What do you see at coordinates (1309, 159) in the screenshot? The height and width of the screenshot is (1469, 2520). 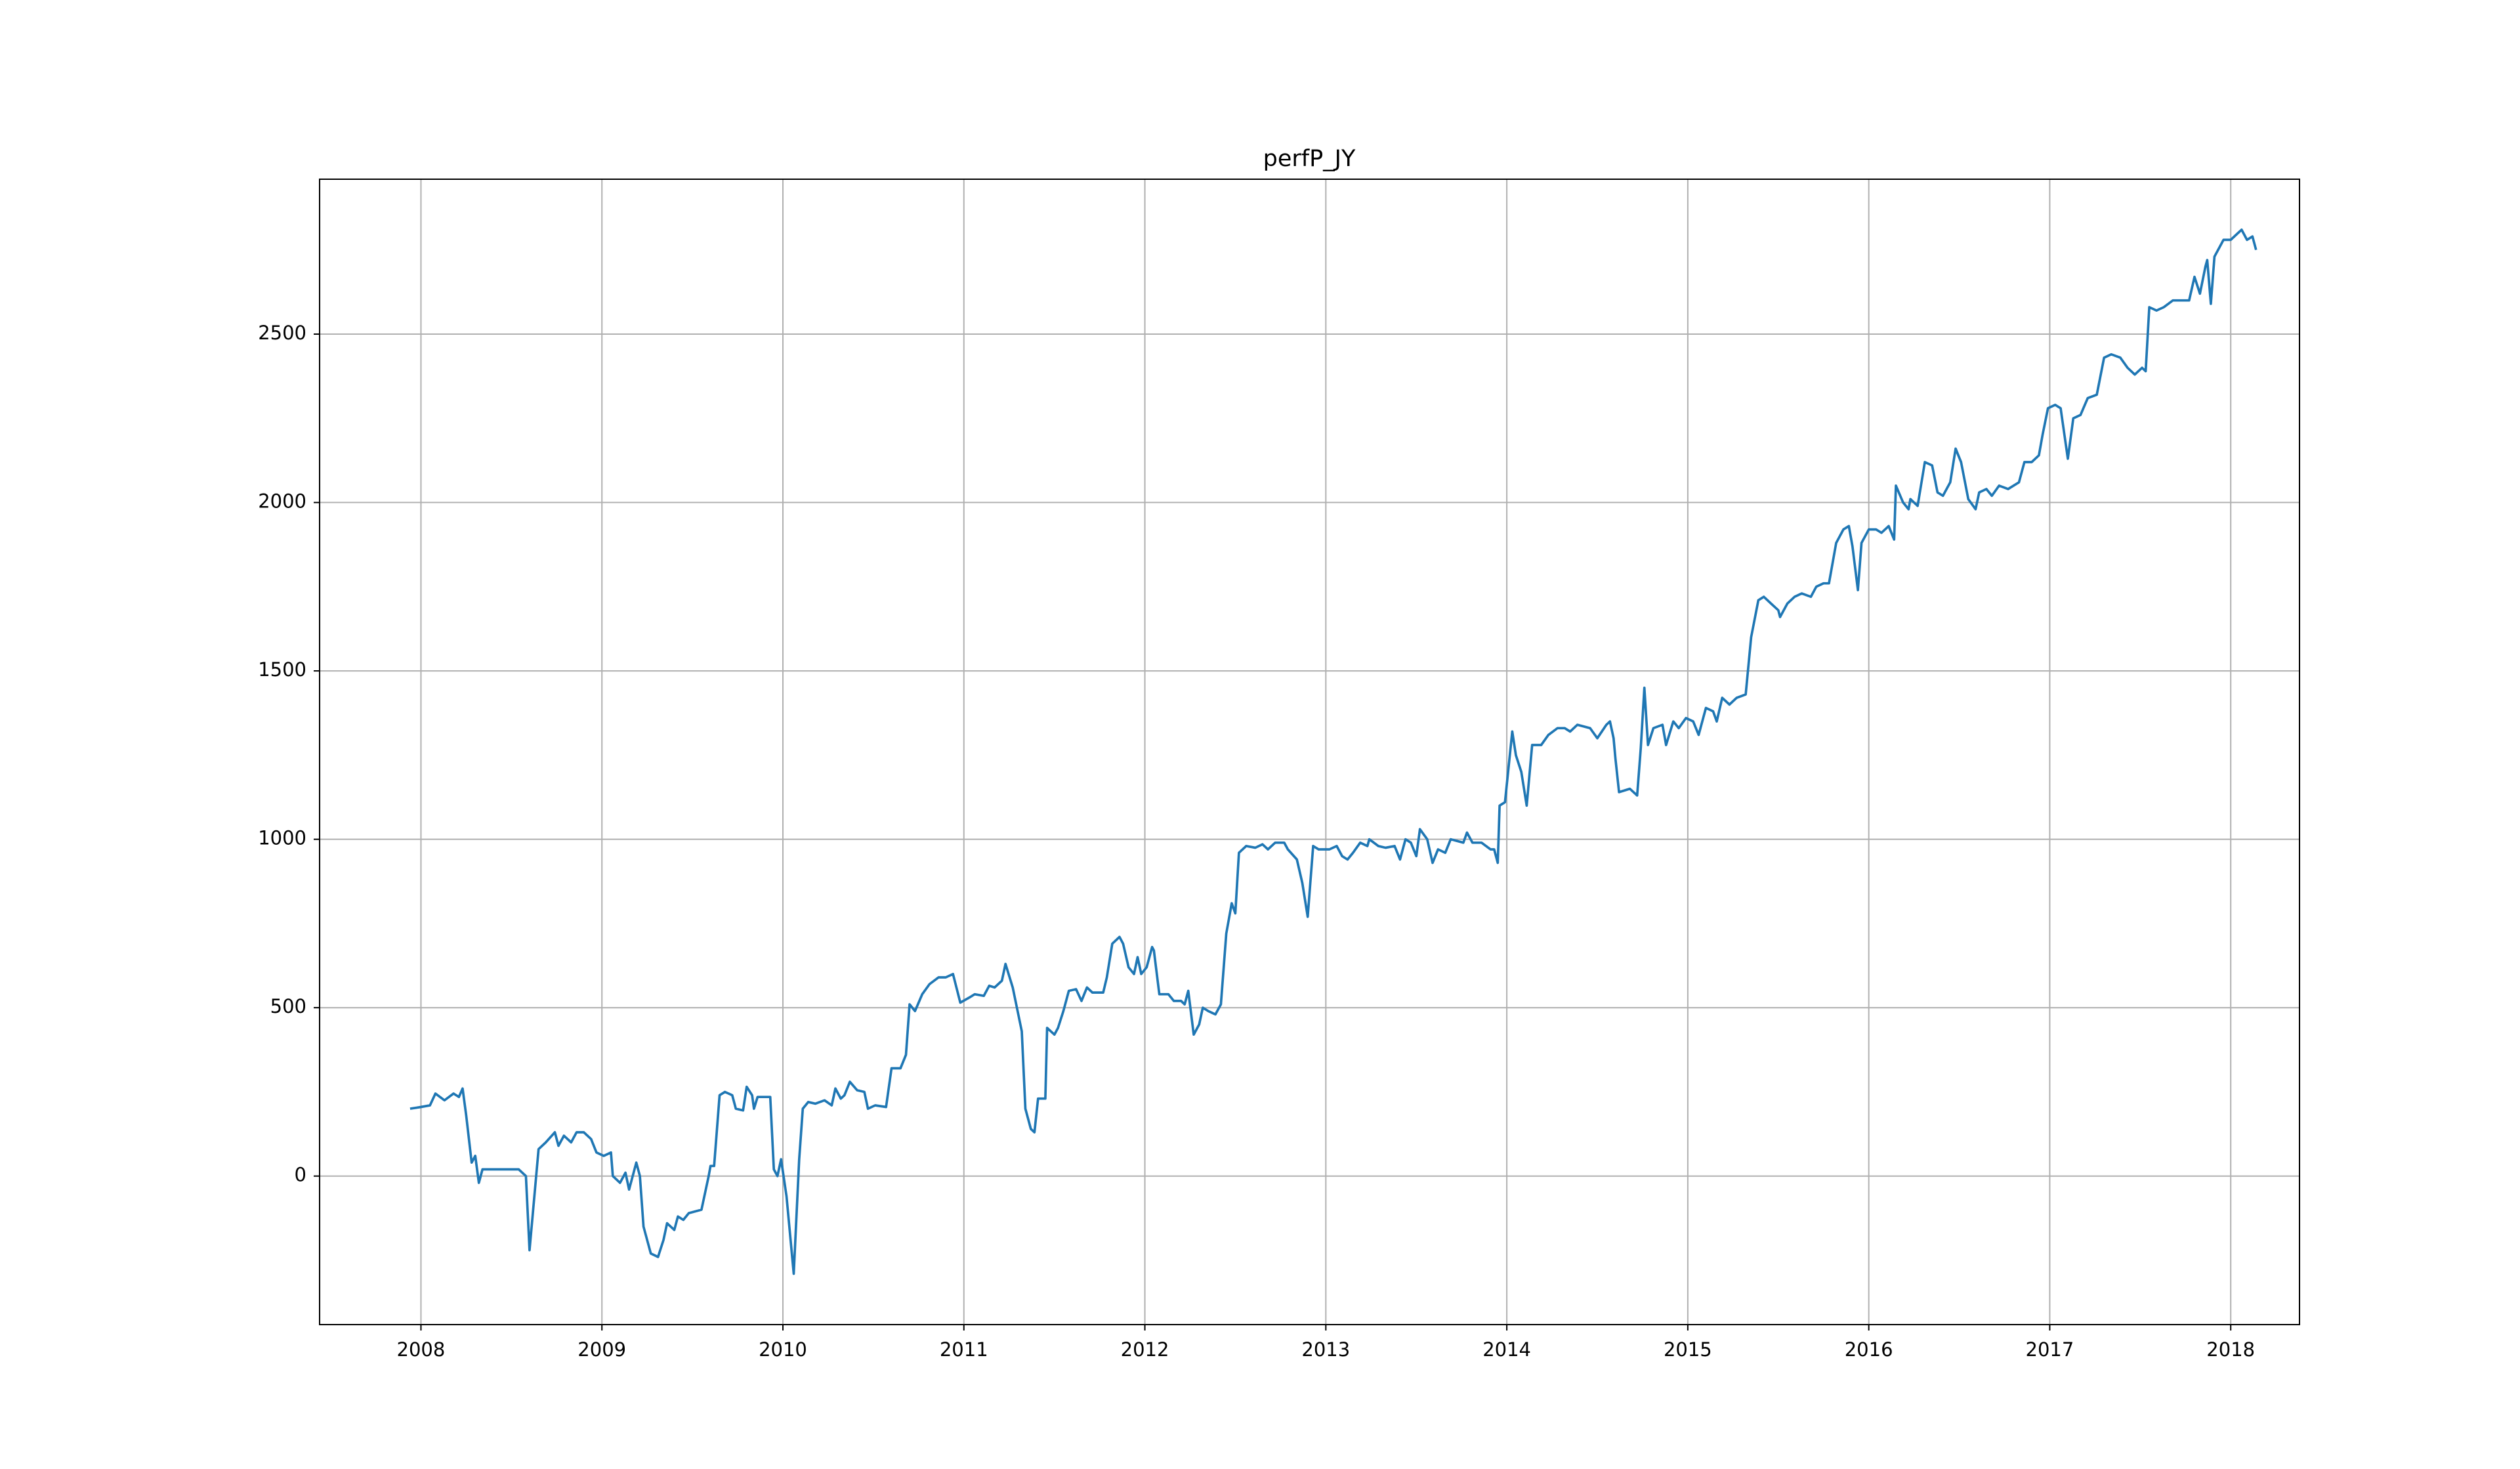 I see `chart-title: perfP_JY` at bounding box center [1309, 159].